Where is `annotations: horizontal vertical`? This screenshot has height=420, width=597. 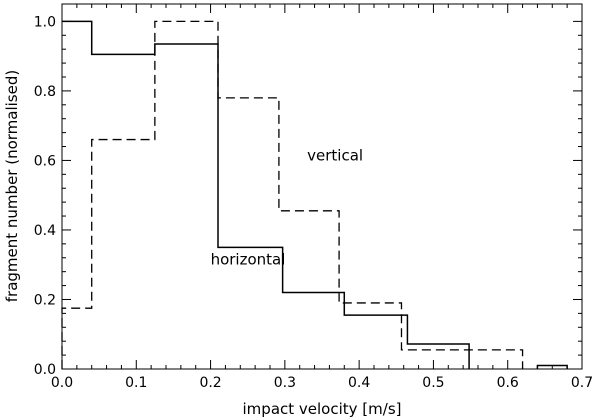 annotations: horizontal vertical is located at coordinates (287, 207).